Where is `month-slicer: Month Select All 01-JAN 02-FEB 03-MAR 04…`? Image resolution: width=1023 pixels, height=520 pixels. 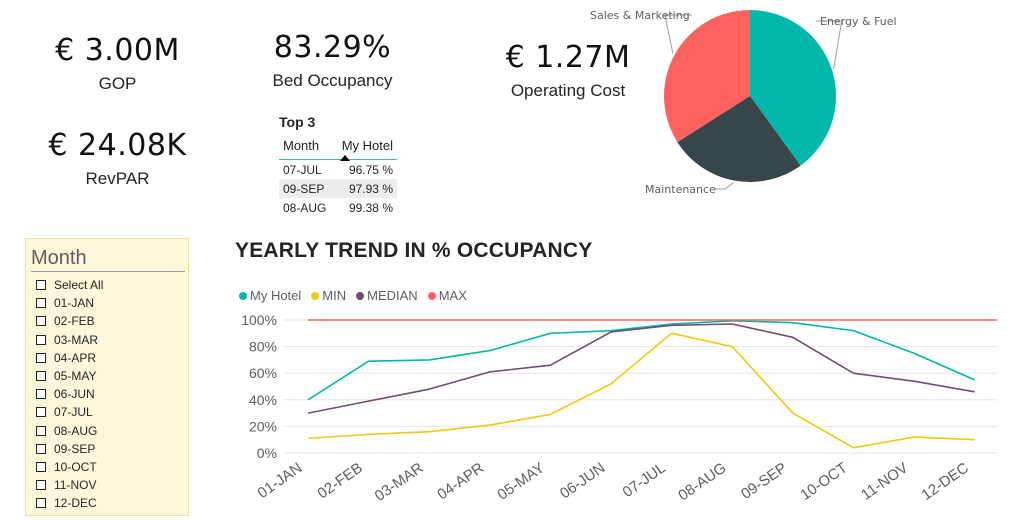 month-slicer: Month Select All 01-JAN 02-FEB 03-MAR 04… is located at coordinates (107, 377).